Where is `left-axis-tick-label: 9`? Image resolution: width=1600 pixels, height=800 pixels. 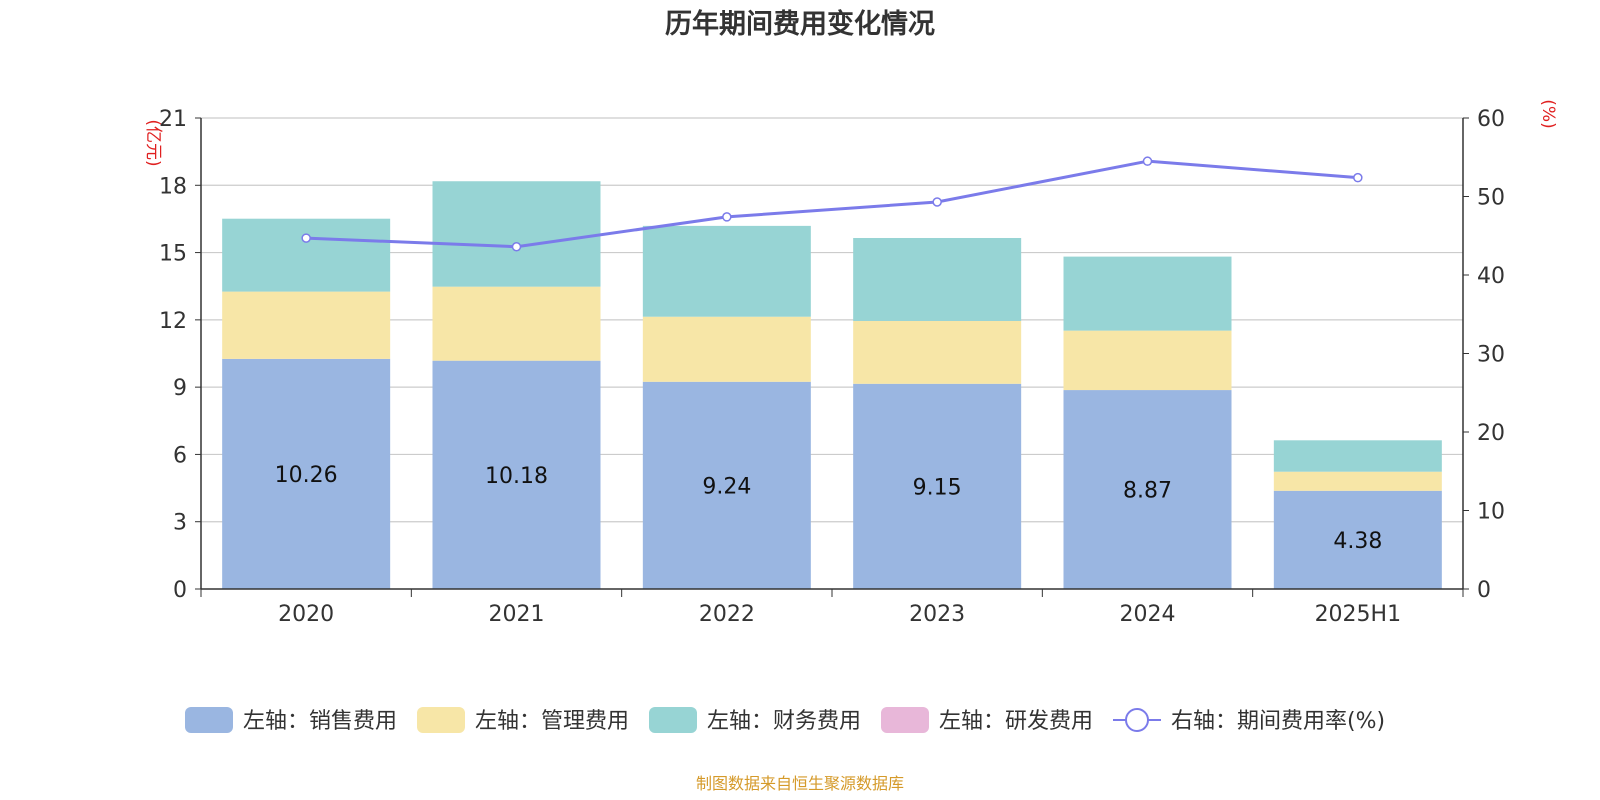
left-axis-tick-label: 9 is located at coordinates (180, 388).